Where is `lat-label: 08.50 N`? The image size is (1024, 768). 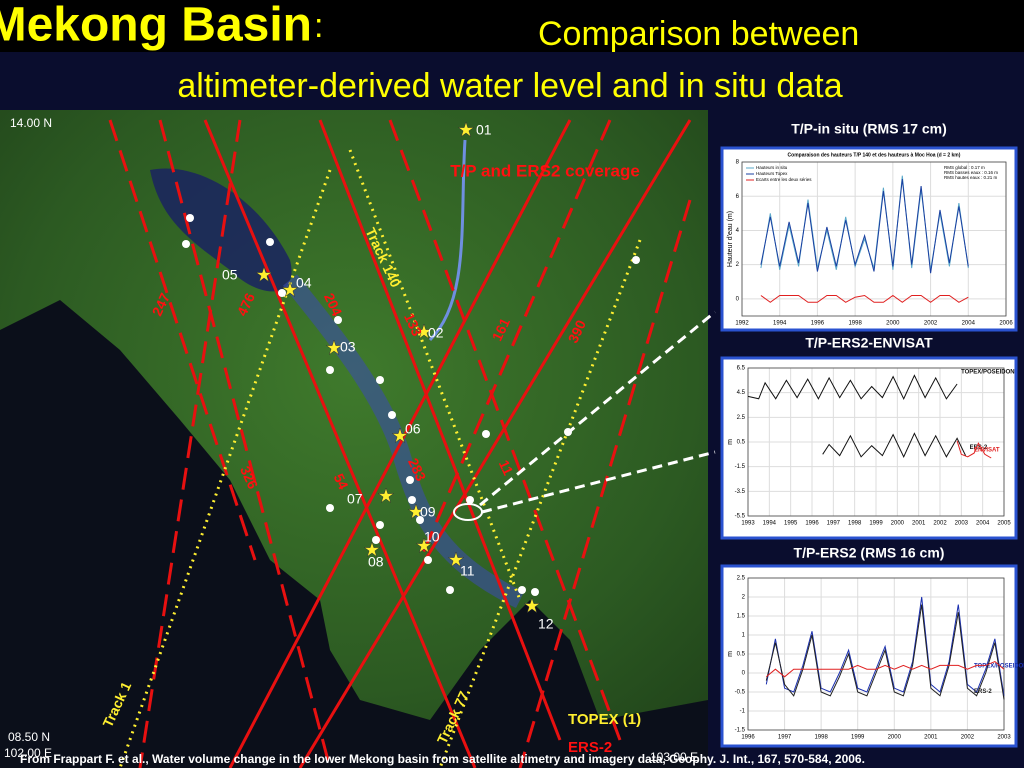
lat-label: 08.50 N is located at coordinates (29, 737).